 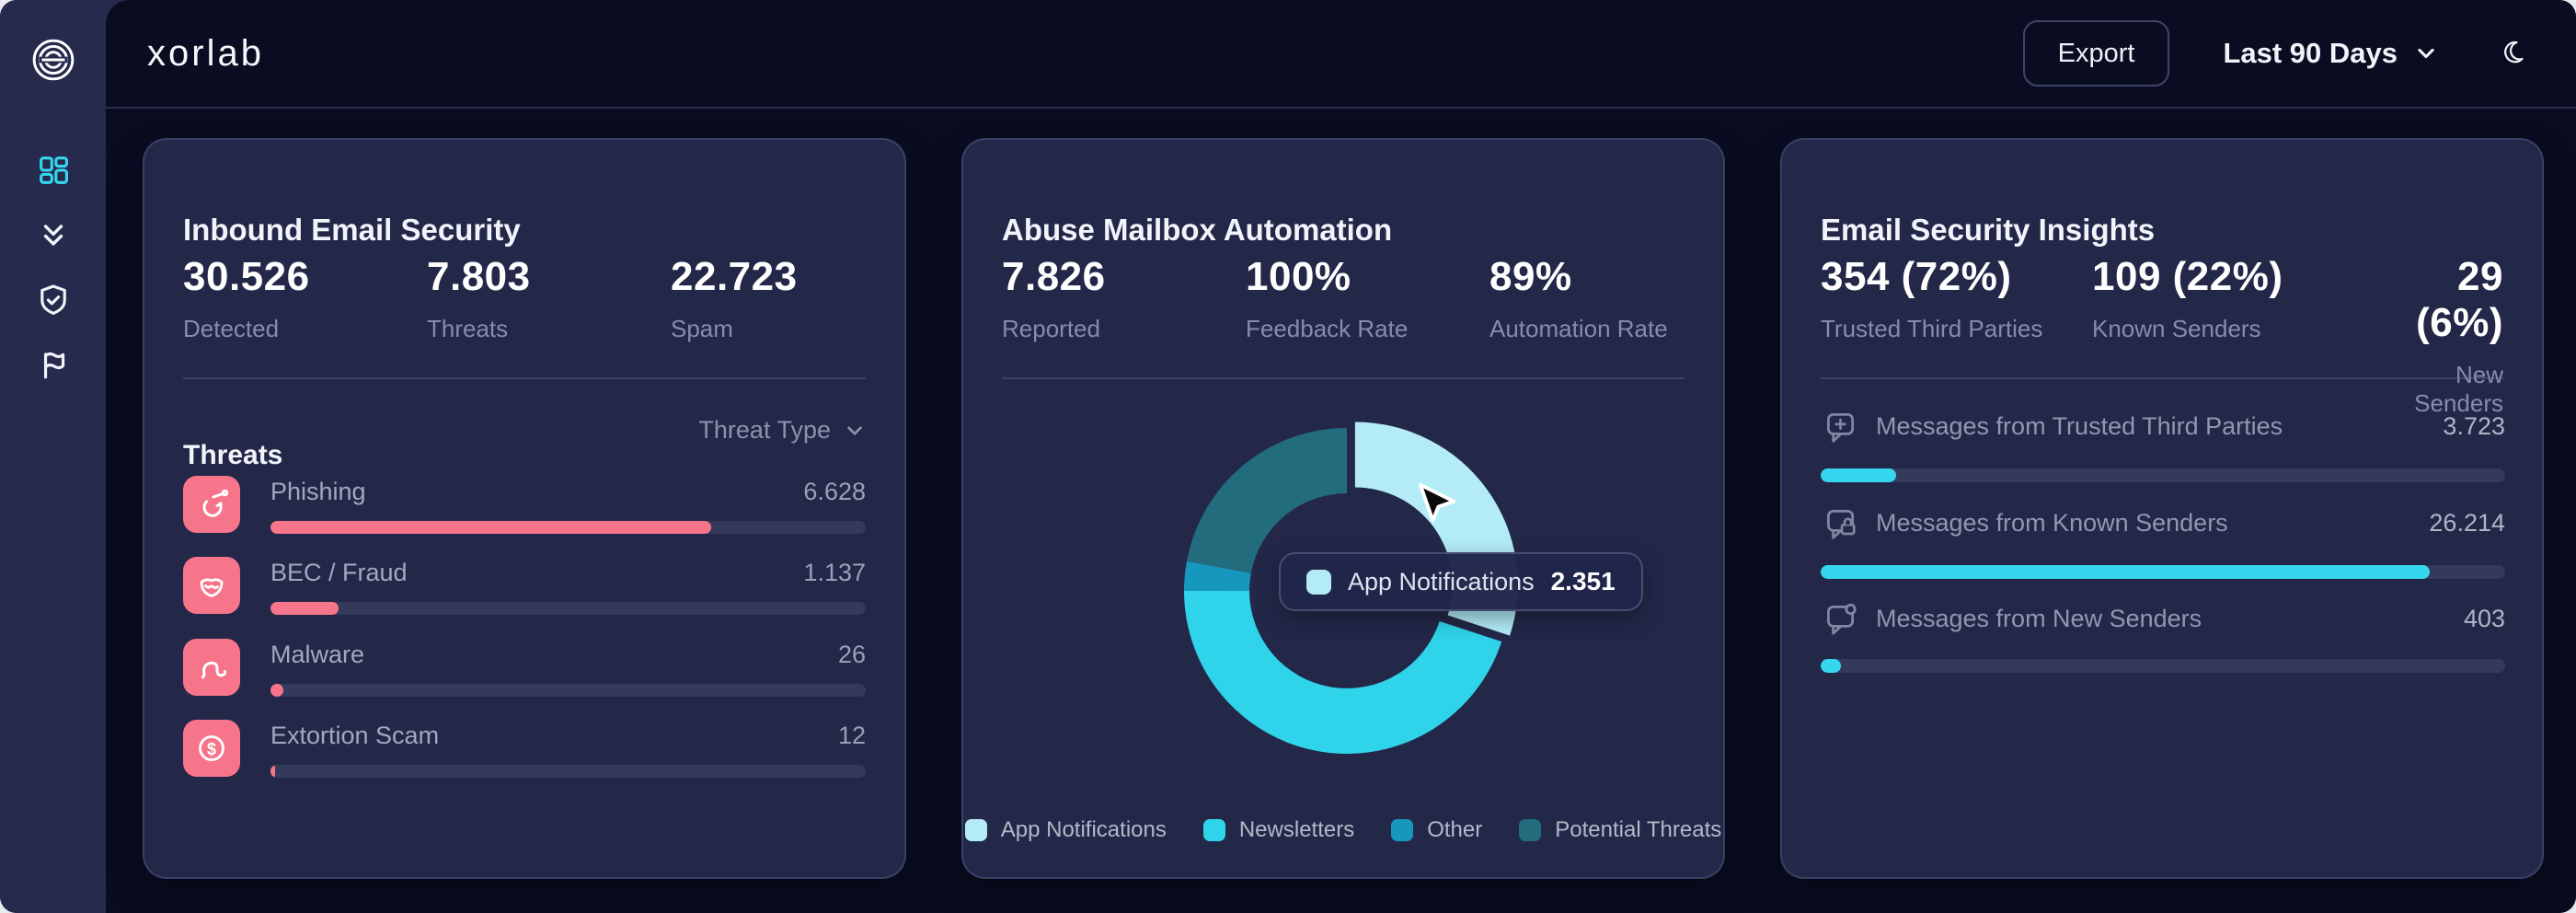 What do you see at coordinates (1341, 54) in the screenshot?
I see `topbar: xorlab Export Last 90 Days` at bounding box center [1341, 54].